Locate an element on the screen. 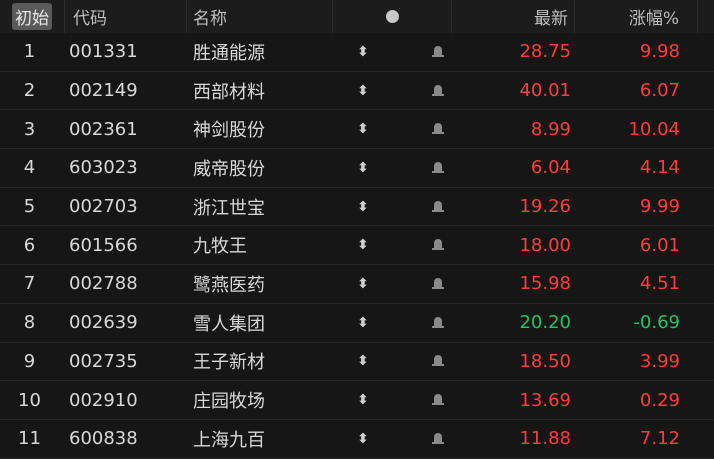  latest-price: 18.50 is located at coordinates (545, 361).